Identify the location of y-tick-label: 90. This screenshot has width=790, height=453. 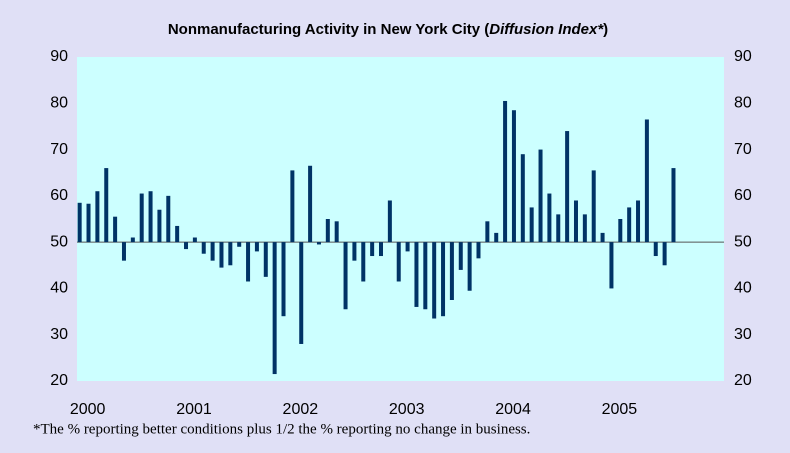
(59, 56).